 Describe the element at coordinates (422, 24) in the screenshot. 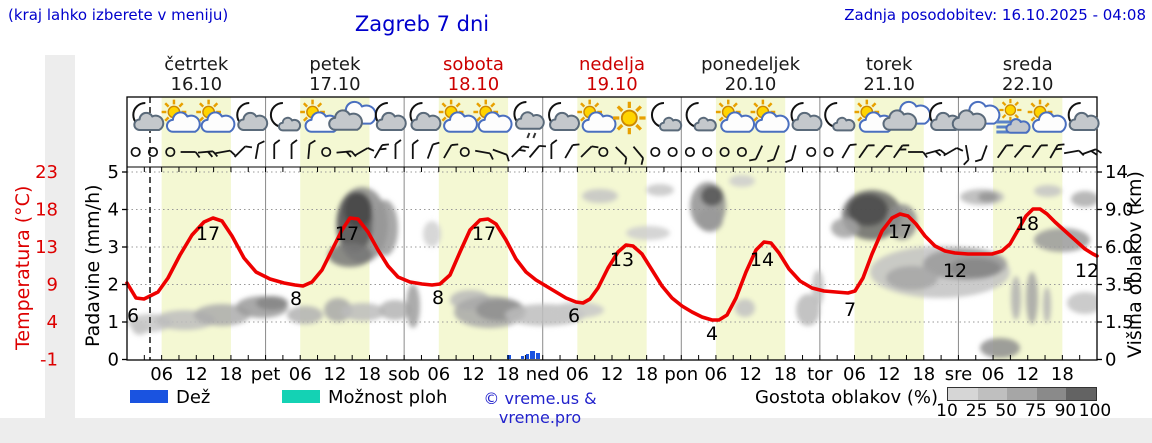

I see `page-title: Zagreb 7 dni` at that location.